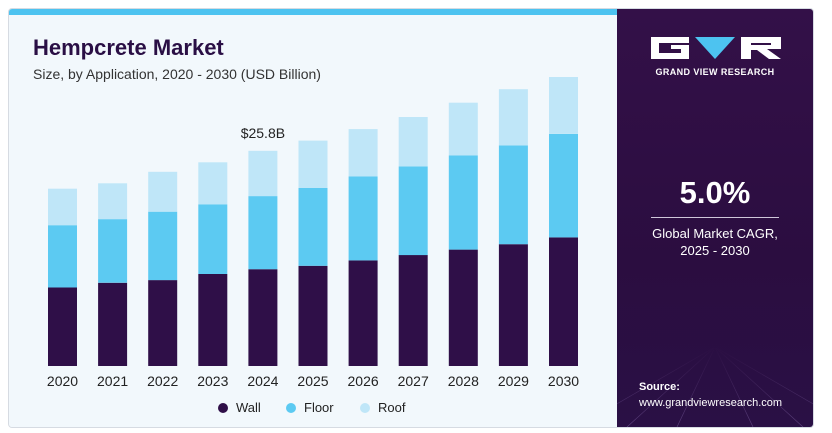  Describe the element at coordinates (716, 48) in the screenshot. I see `gvr-logo-icon` at that location.